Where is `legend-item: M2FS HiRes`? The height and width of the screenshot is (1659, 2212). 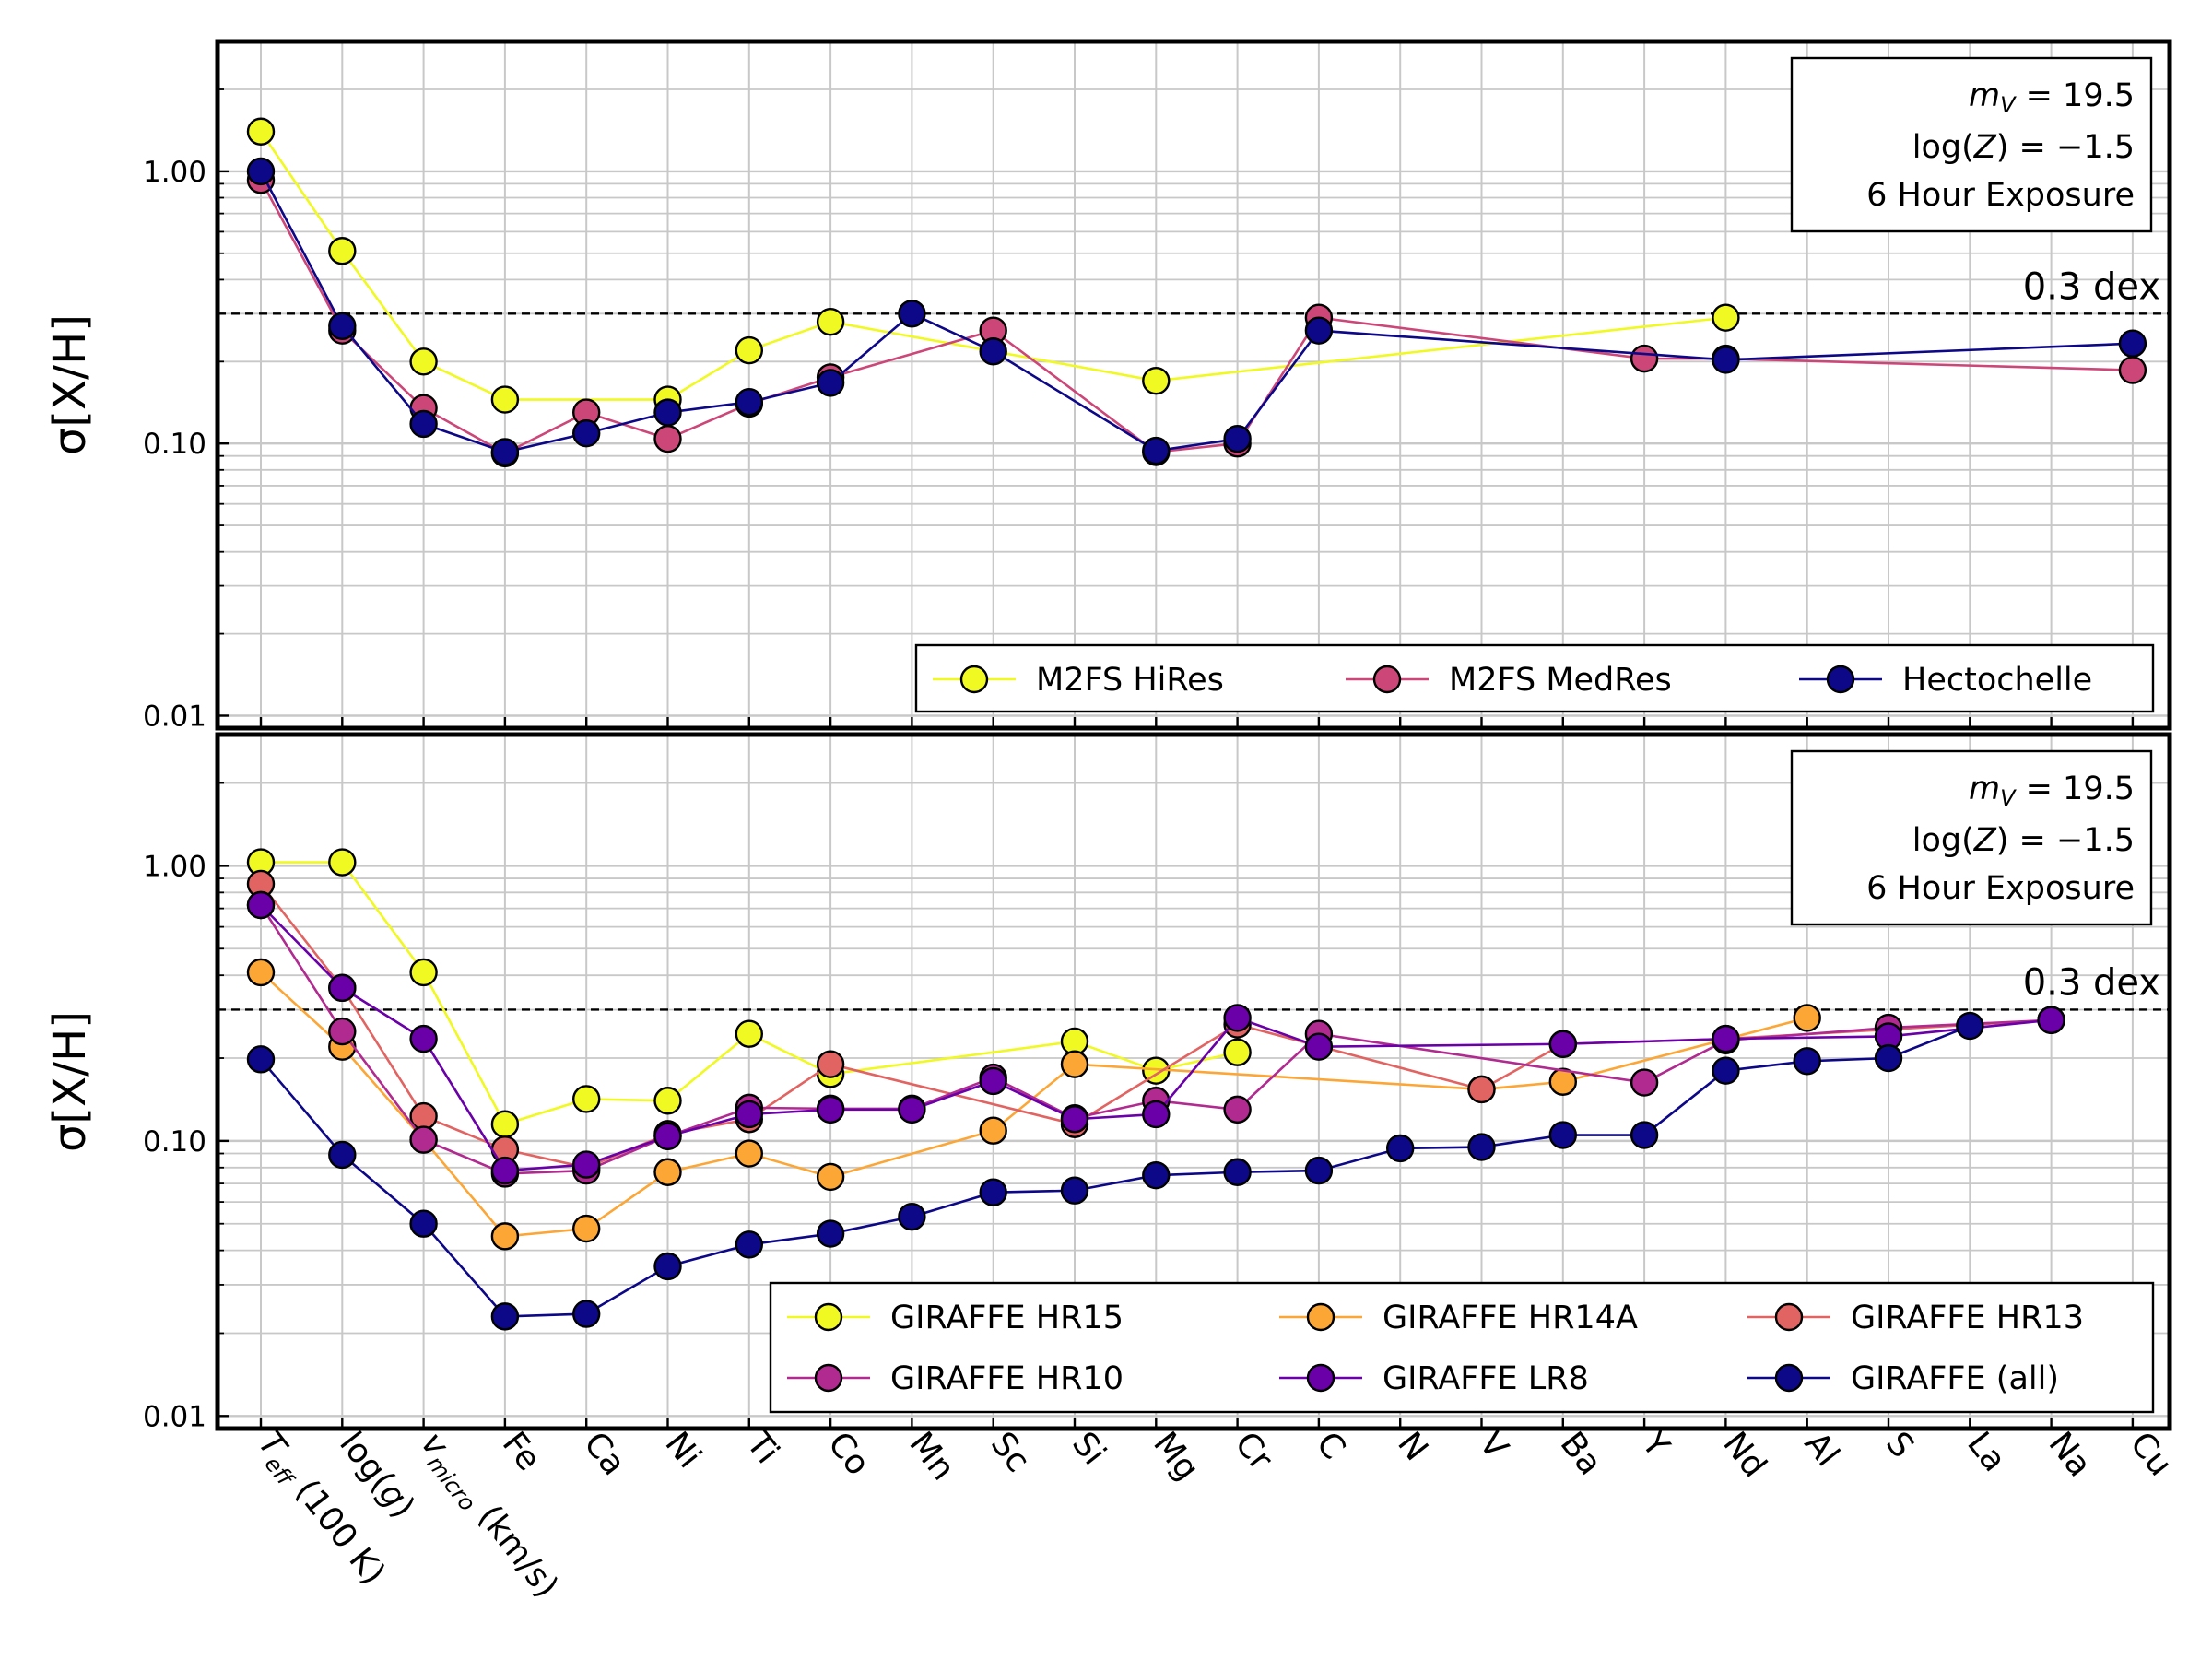
legend-item: M2FS HiRes is located at coordinates (1078, 680).